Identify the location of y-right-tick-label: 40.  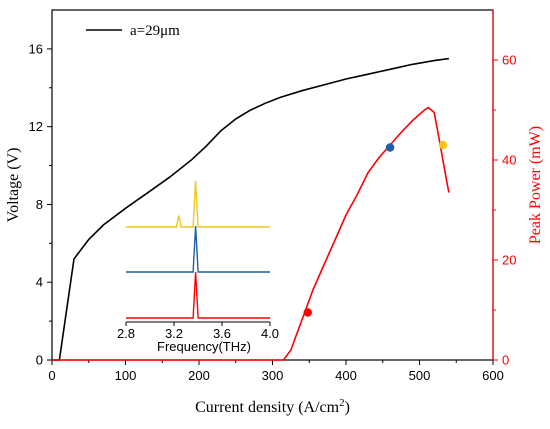
(509, 160).